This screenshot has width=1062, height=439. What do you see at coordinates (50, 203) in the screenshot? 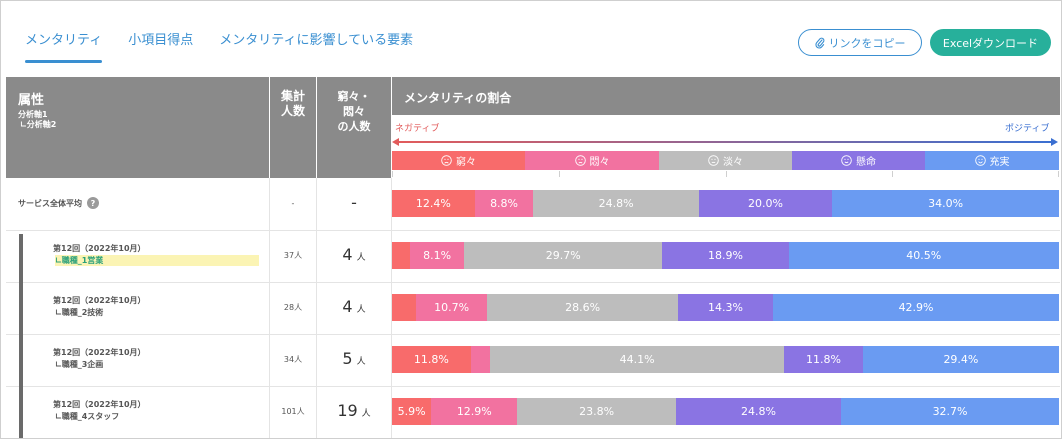
I see `average-label-text: サービス全体平均` at bounding box center [50, 203].